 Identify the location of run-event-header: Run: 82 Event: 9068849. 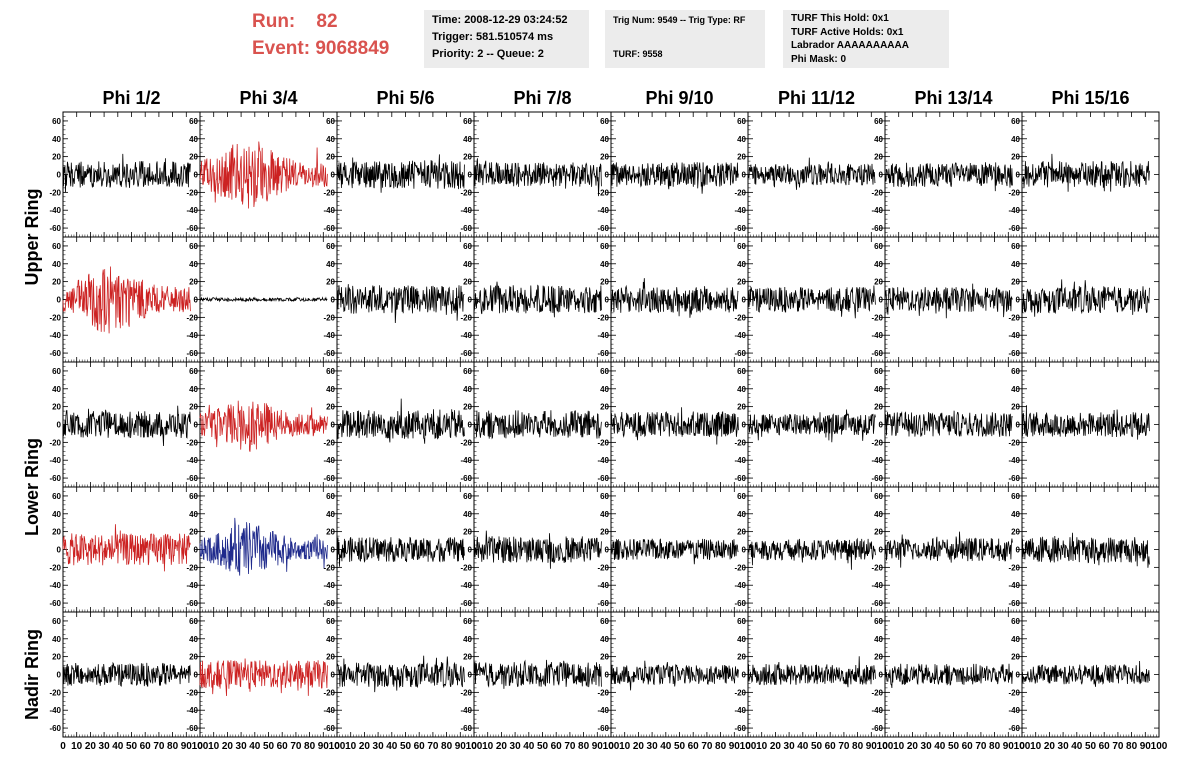
(320, 35).